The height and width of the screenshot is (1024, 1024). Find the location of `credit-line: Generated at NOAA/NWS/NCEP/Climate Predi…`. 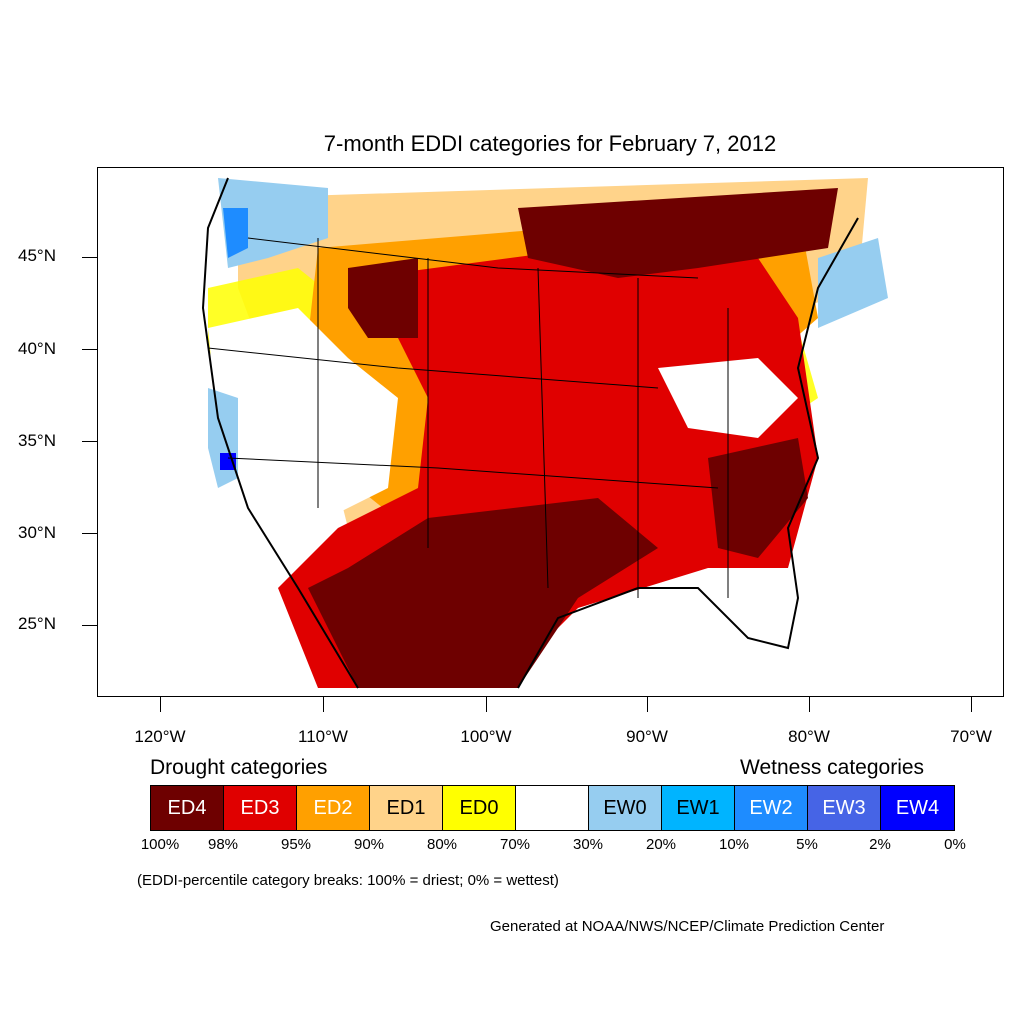

credit-line: Generated at NOAA/NWS/NCEP/Climate Predi… is located at coordinates (687, 926).